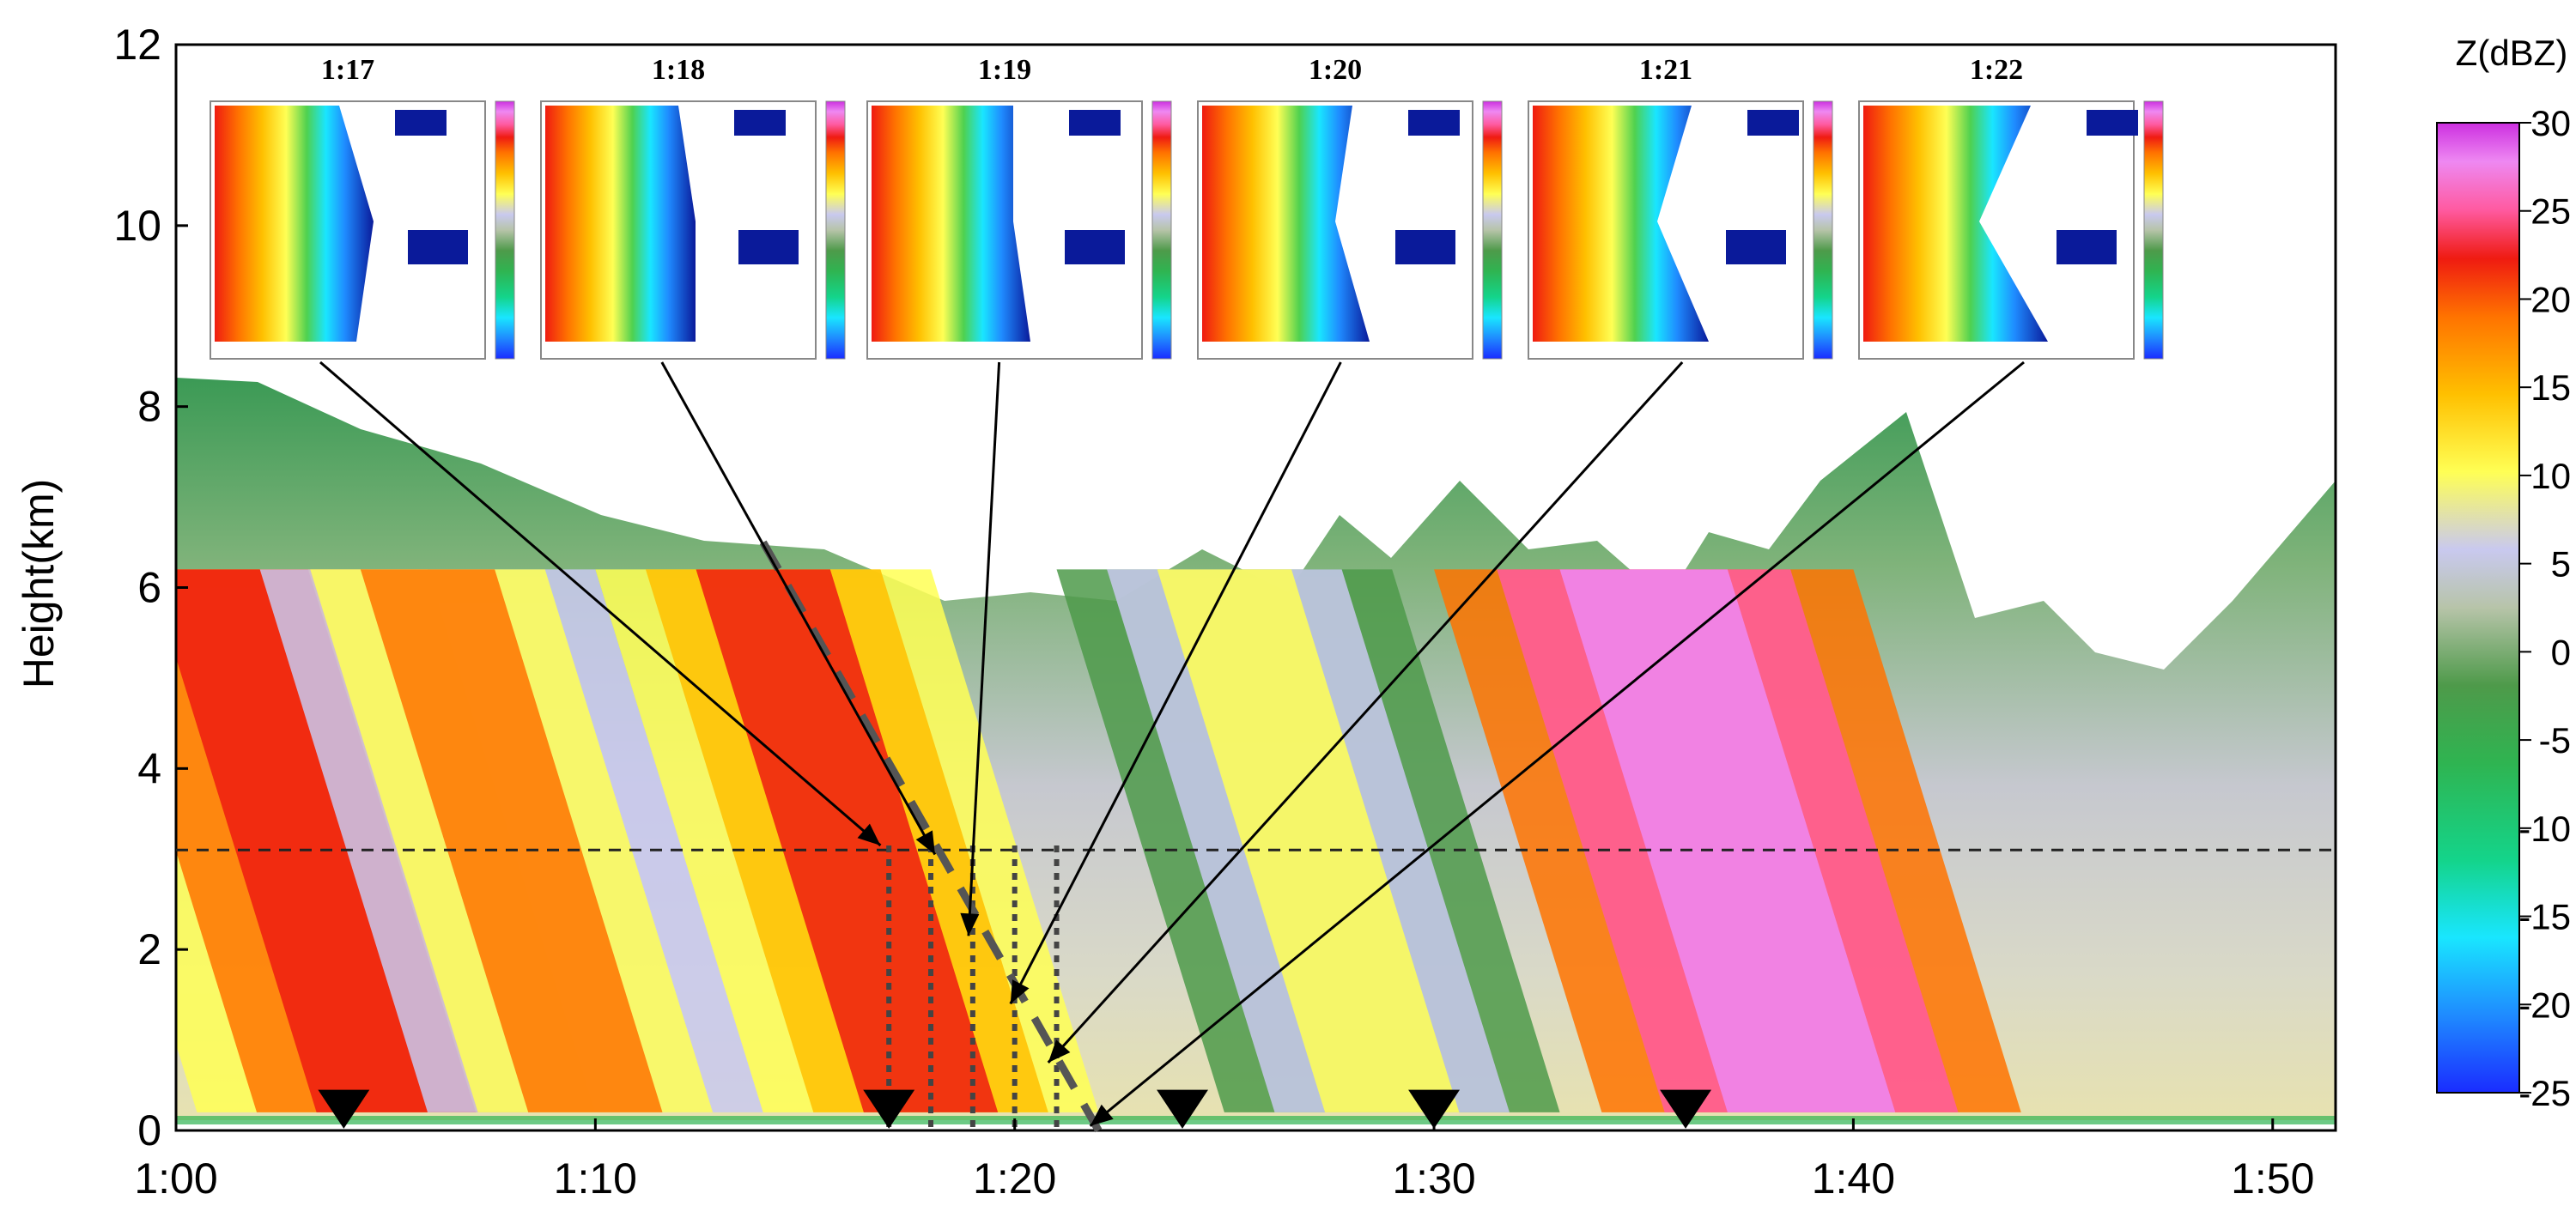 The image size is (2576, 1212). What do you see at coordinates (2544, 608) in the screenshot?
I see `colorbar-ticks: 30 25 20 15 10 5 0 -5 -10 -15 -20 -25` at bounding box center [2544, 608].